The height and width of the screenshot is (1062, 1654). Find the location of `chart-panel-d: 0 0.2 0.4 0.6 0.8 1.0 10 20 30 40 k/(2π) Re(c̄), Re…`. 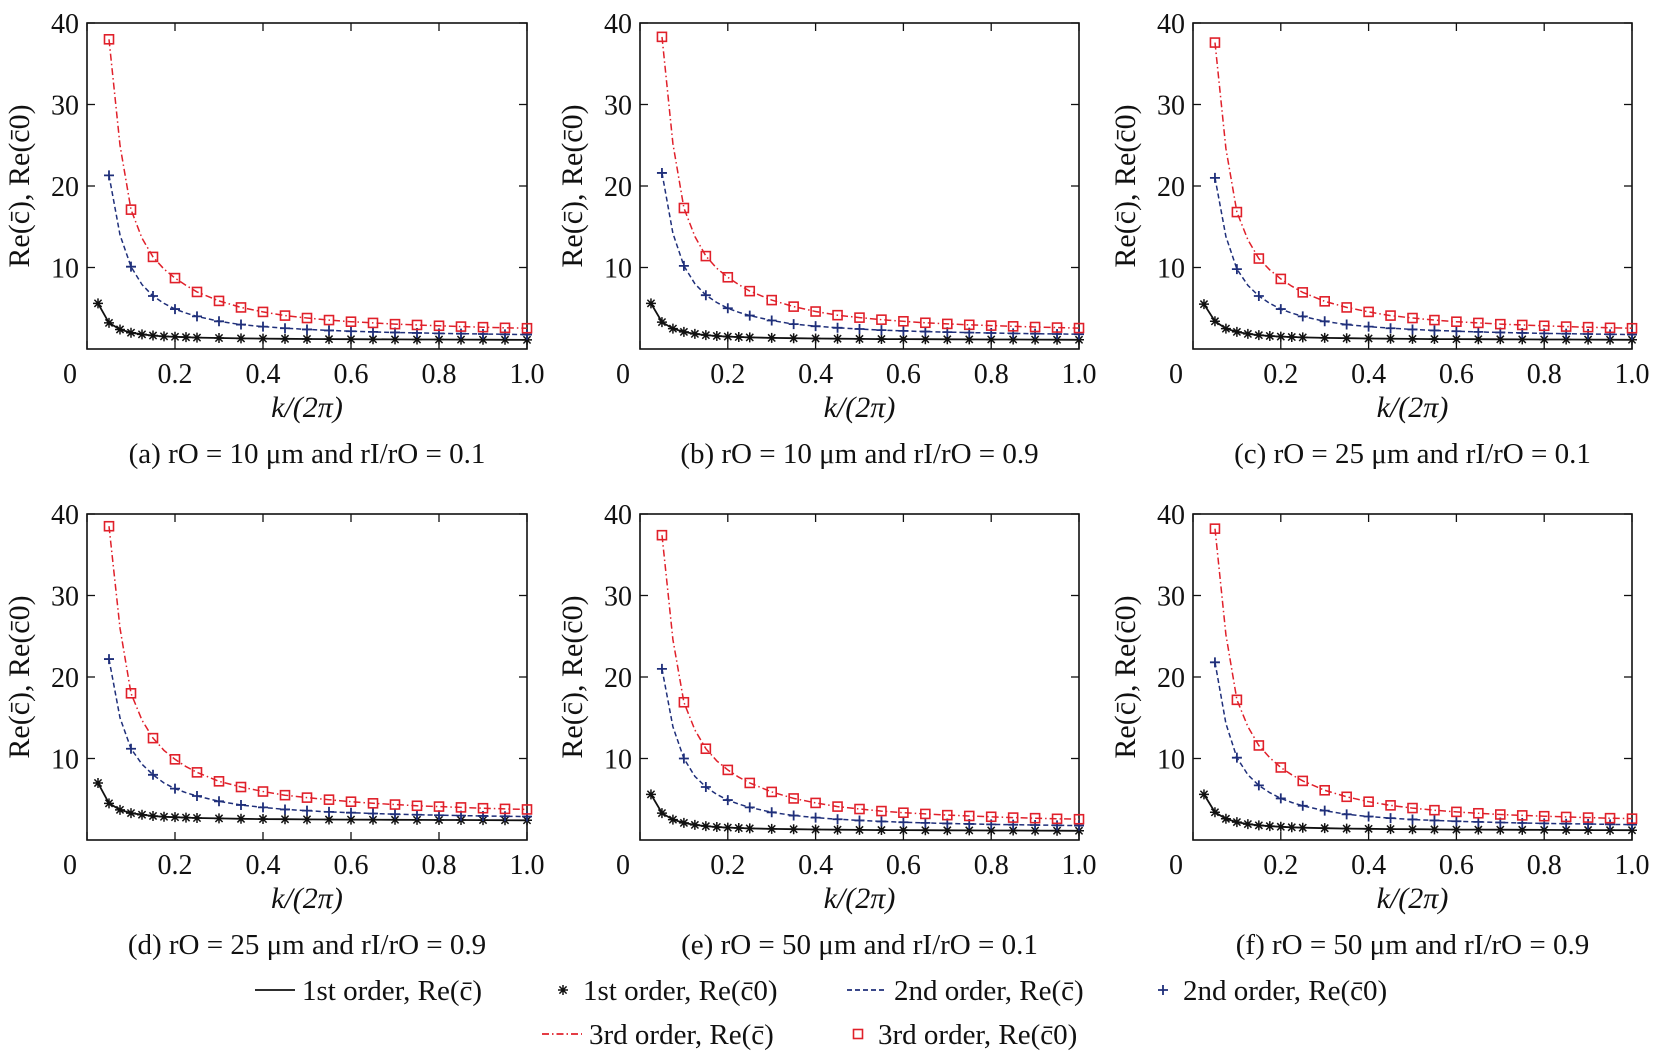

chart-panel-d: 0 0.2 0.4 0.6 0.8 1.0 10 20 30 40 k/(2π) Re(c̄), Re… is located at coordinates (274, 730).